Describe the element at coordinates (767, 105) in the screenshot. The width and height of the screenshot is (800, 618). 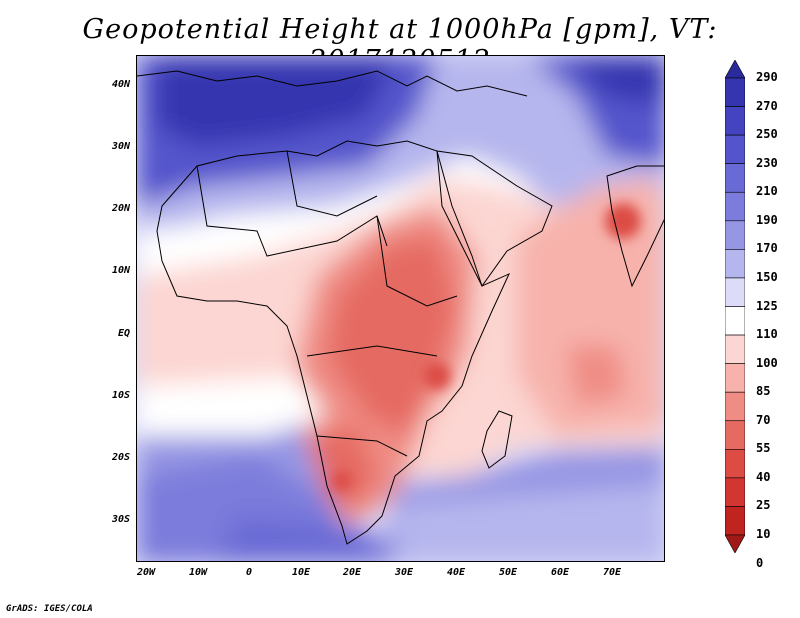
I see `colorbar-label: 270` at that location.